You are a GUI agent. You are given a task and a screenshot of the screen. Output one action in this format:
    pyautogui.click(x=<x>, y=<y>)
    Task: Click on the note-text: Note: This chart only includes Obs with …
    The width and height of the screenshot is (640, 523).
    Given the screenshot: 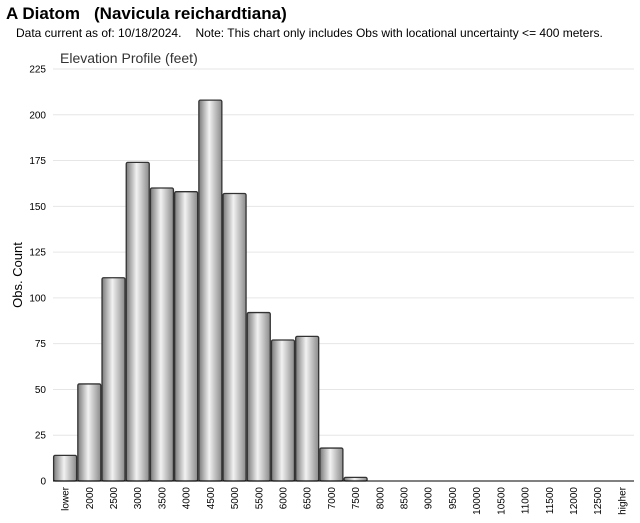 What is the action you would take?
    pyautogui.click(x=399, y=33)
    